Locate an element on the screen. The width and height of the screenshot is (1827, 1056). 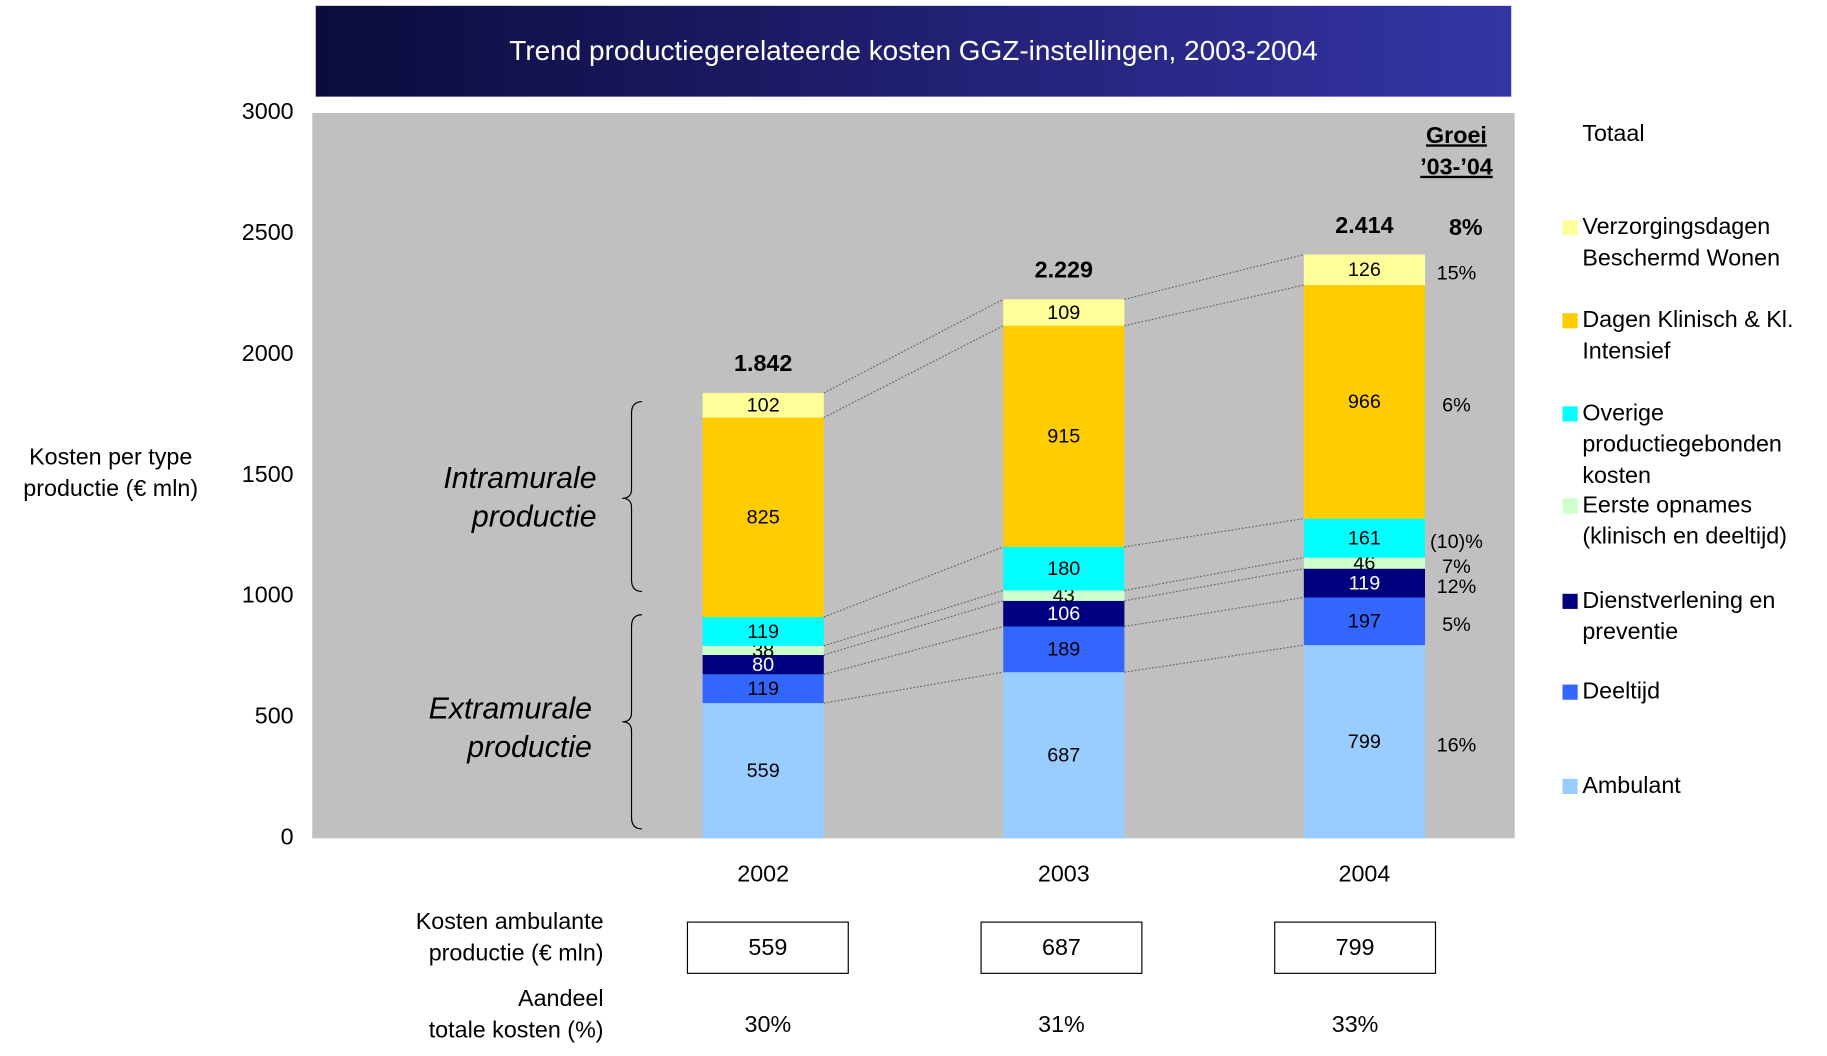
y-tick-label: 3000 is located at coordinates (268, 111).